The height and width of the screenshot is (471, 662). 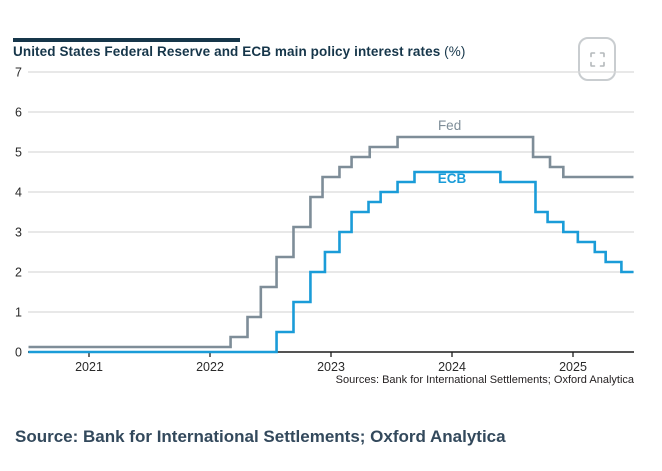 I want to click on y-tick-label-2: 2, so click(x=18, y=273).